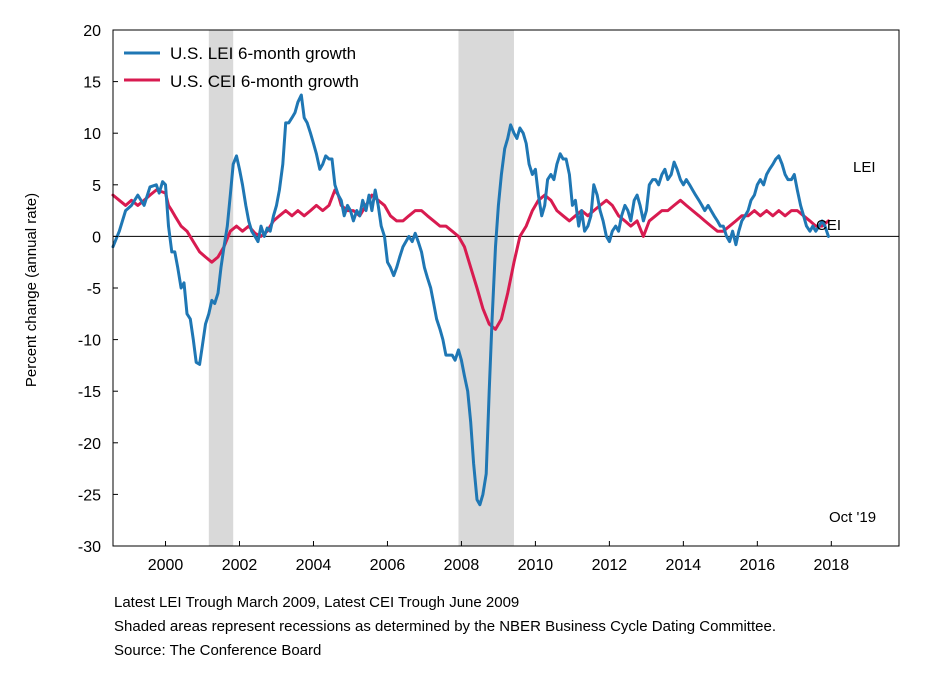  Describe the element at coordinates (96, 237) in the screenshot. I see `y-tick-label: 0` at that location.